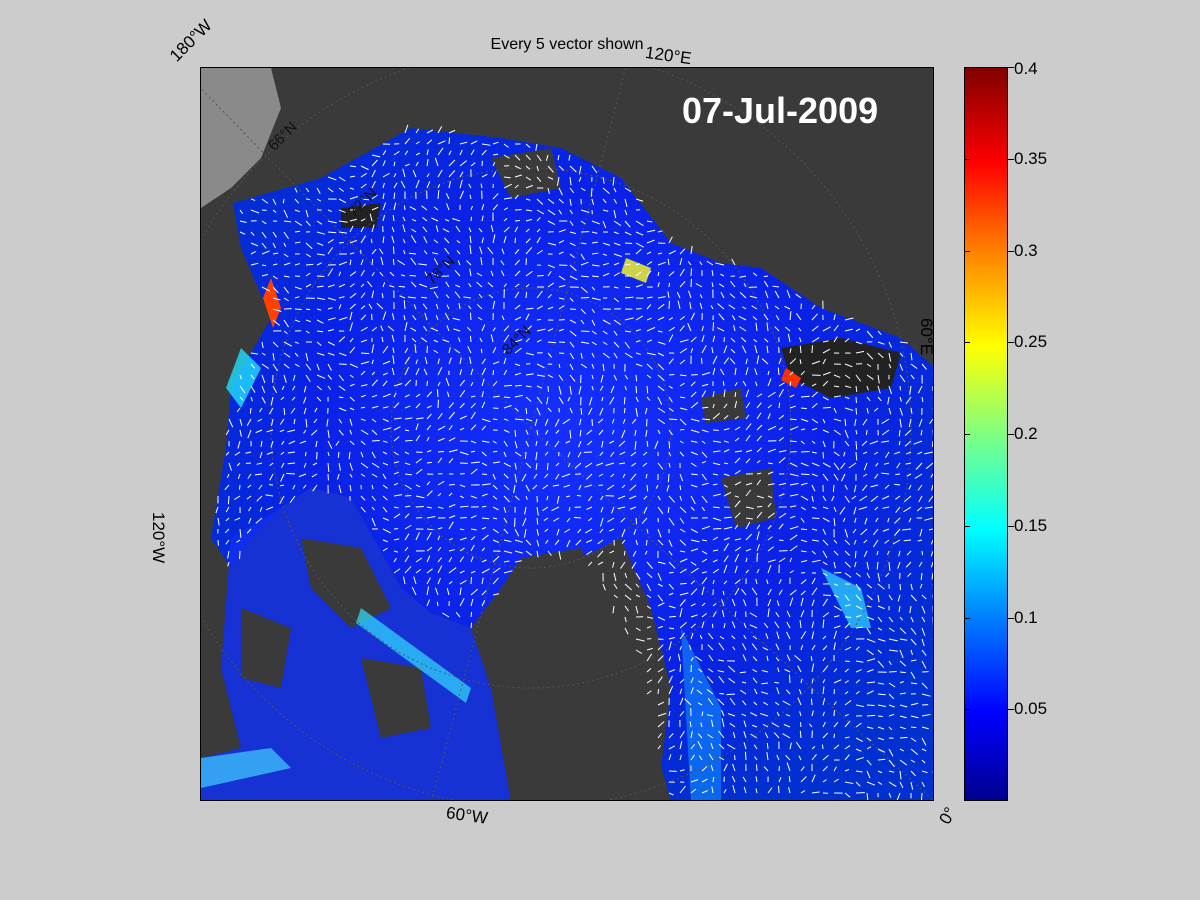 This screenshot has width=1200, height=900. What do you see at coordinates (780, 110) in the screenshot?
I see `date-stamp: 07-Jul-2009` at bounding box center [780, 110].